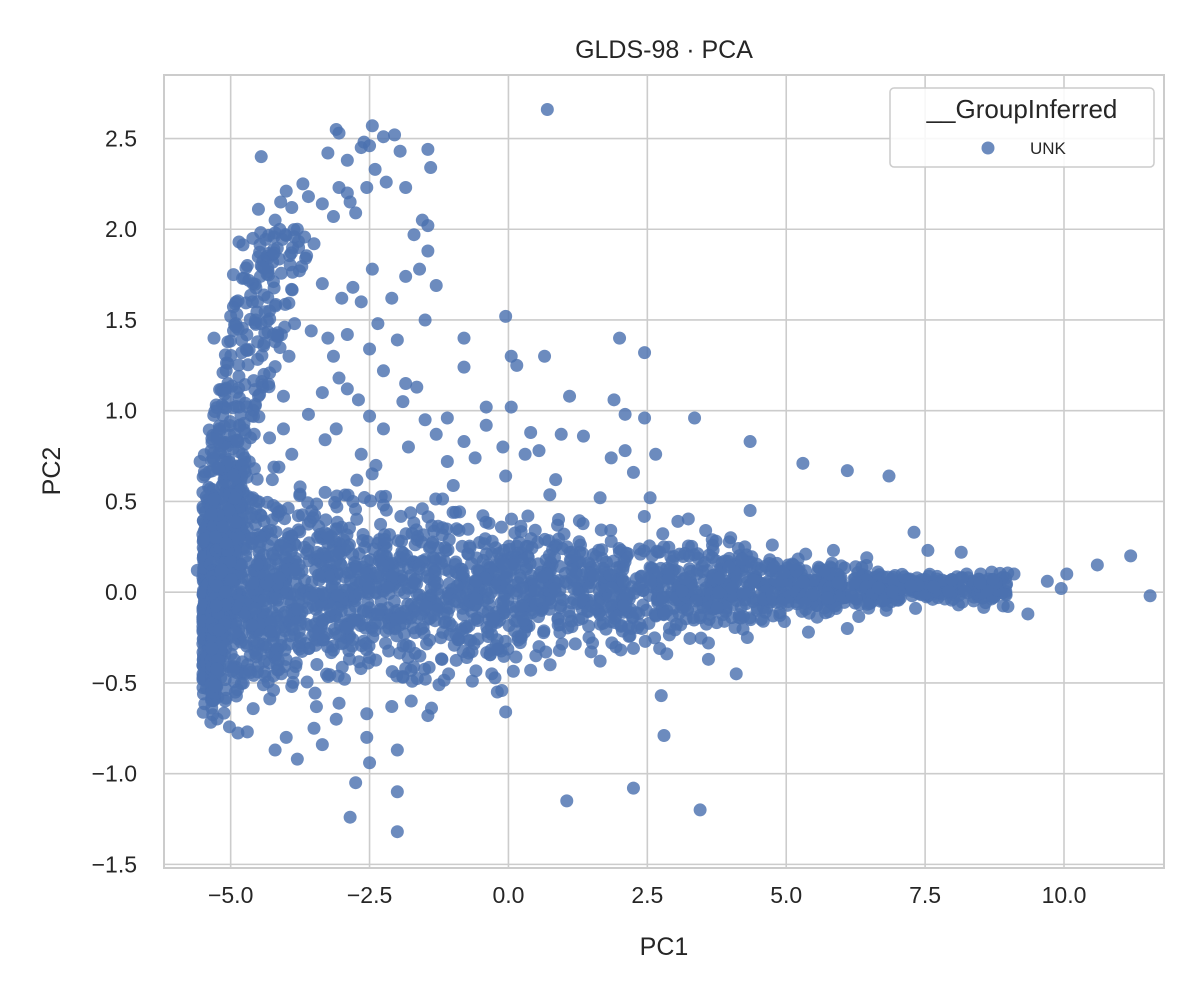 This screenshot has height=1000, width=1200. I want to click on y-tick-label: −0.5, so click(114, 683).